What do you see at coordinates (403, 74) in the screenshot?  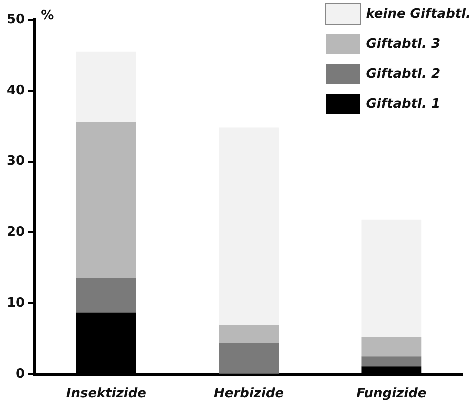 I see `legend-label: Giftabtl. 2` at bounding box center [403, 74].